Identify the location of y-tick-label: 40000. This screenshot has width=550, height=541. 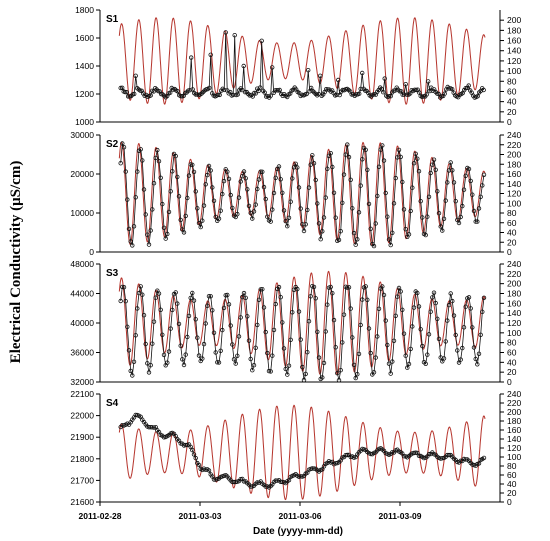
(82, 323).